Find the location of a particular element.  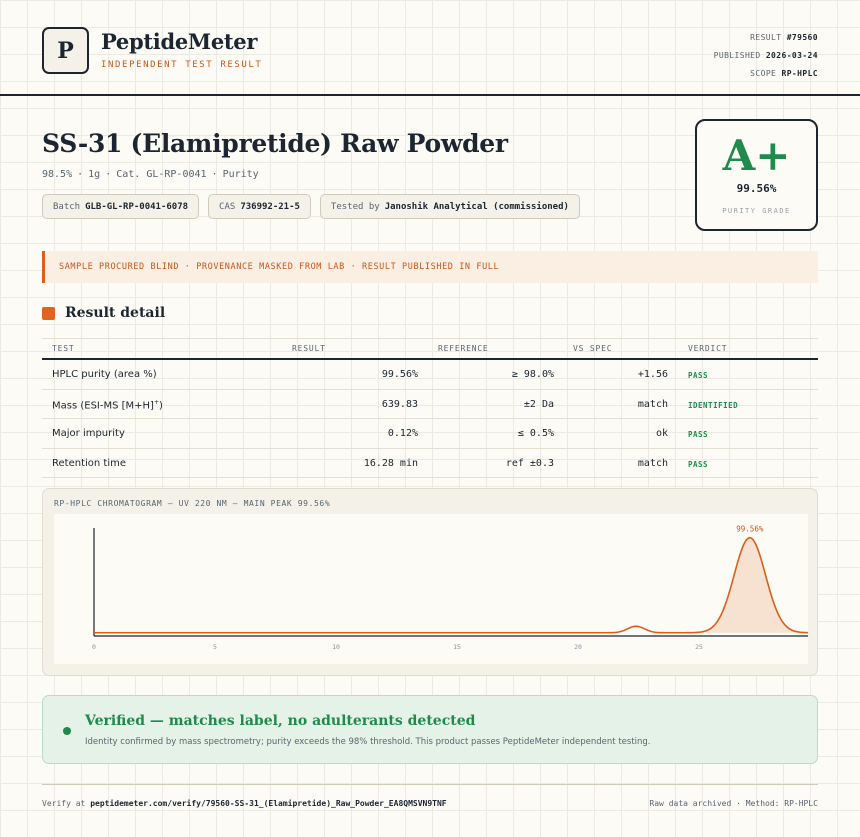

footer-method: Raw data archived · Method: RP-HPLC is located at coordinates (733, 803).